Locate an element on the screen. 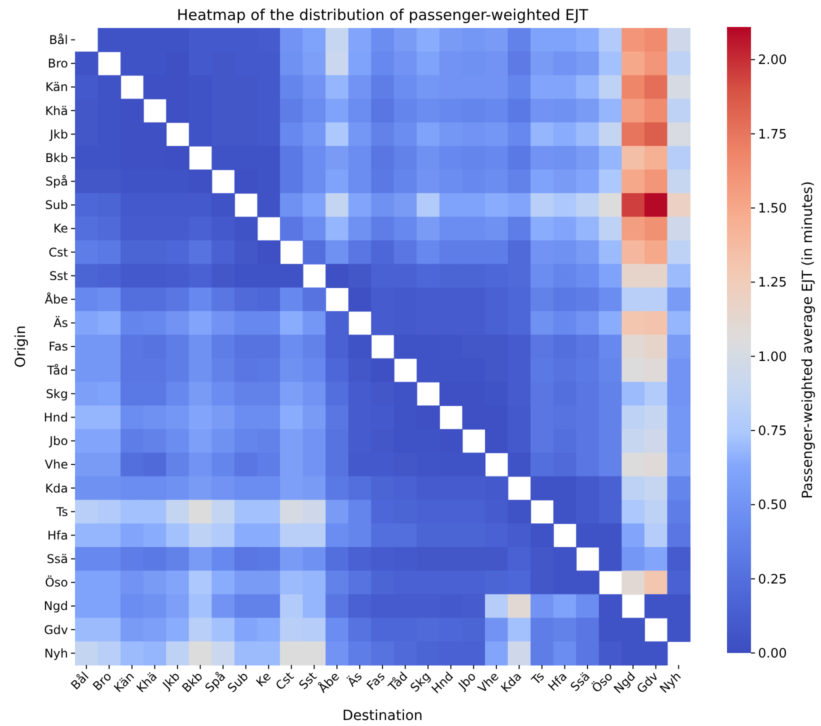 This screenshot has height=726, width=821. y-tick-label: Ngd is located at coordinates (56, 606).